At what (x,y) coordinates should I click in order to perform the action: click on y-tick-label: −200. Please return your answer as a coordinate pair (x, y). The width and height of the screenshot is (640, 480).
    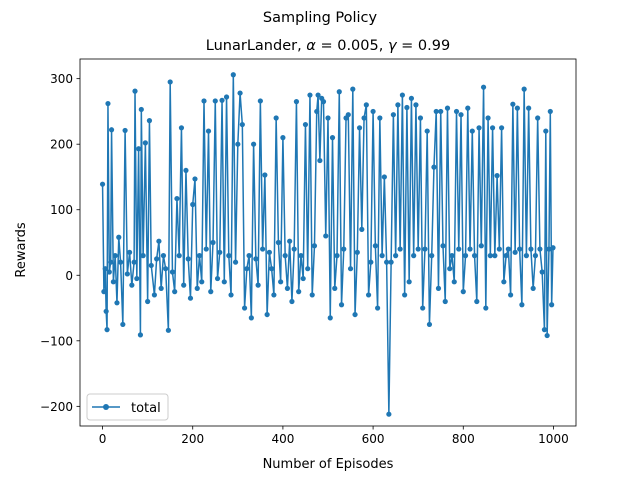
    Looking at the image, I should click on (56, 407).